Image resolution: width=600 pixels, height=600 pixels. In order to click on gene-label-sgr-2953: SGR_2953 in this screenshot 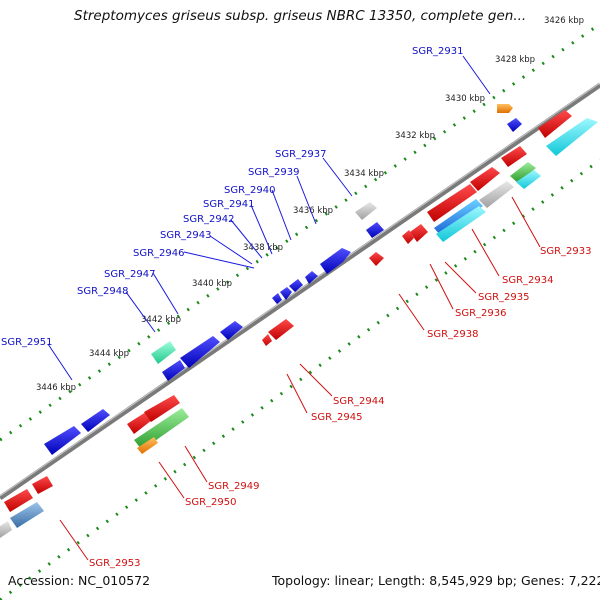, I will do `click(115, 563)`.